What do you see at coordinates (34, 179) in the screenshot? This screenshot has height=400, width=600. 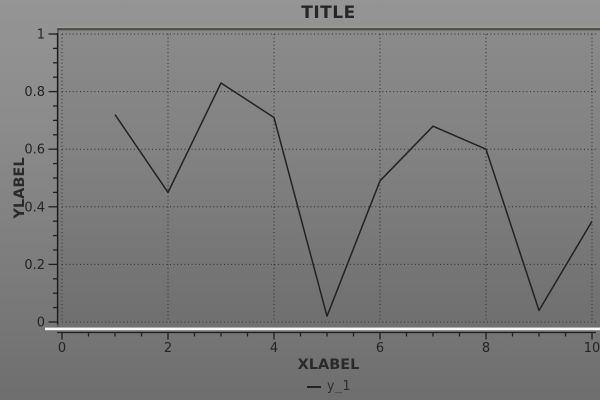 I see `y-tick-labels: 0 0.2 0.4 0.6 0.8 1` at bounding box center [34, 179].